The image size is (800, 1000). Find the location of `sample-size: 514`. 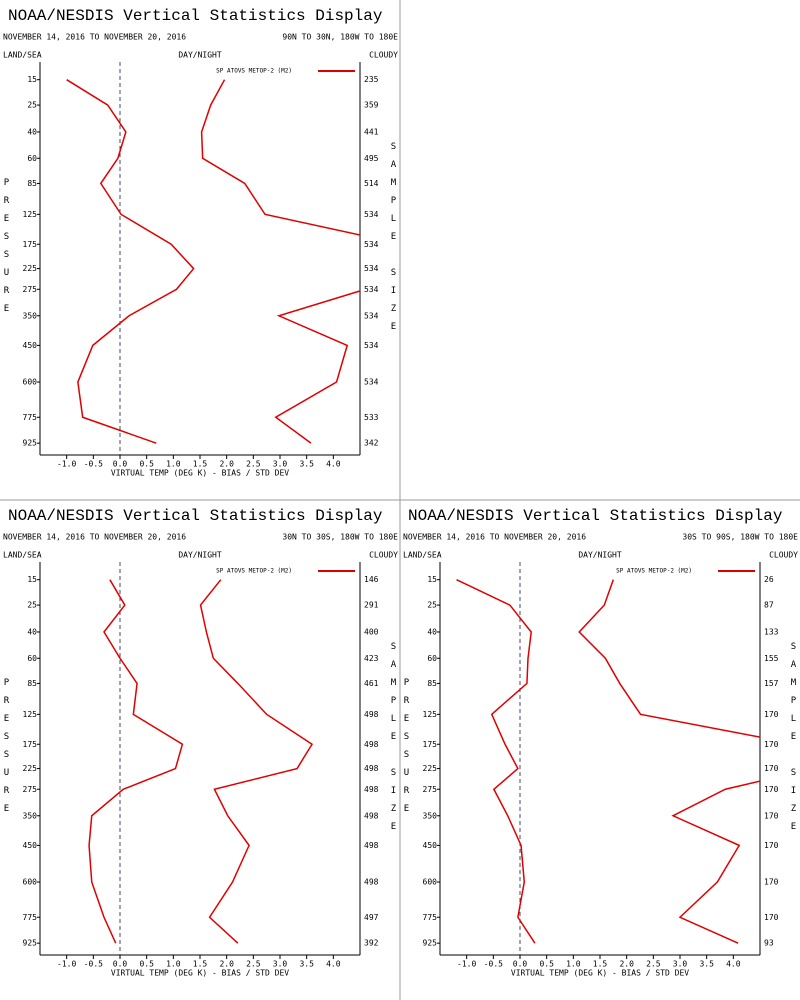

sample-size: 514 is located at coordinates (371, 183).